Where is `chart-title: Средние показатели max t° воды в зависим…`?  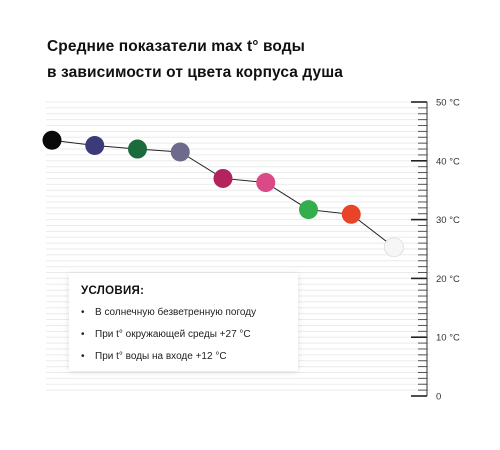
chart-title: Средние показатели max t° воды в зависим… is located at coordinates (195, 60).